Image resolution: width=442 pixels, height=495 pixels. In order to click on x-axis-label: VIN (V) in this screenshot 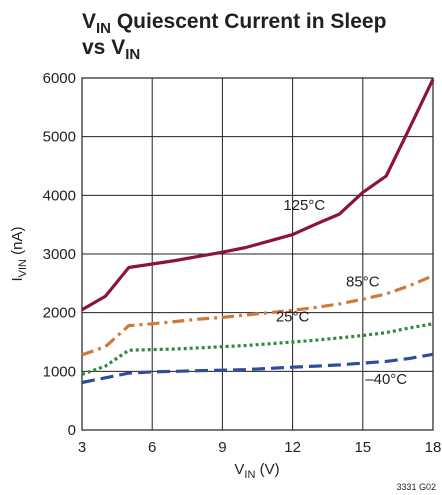, I will do `click(256, 471)`.